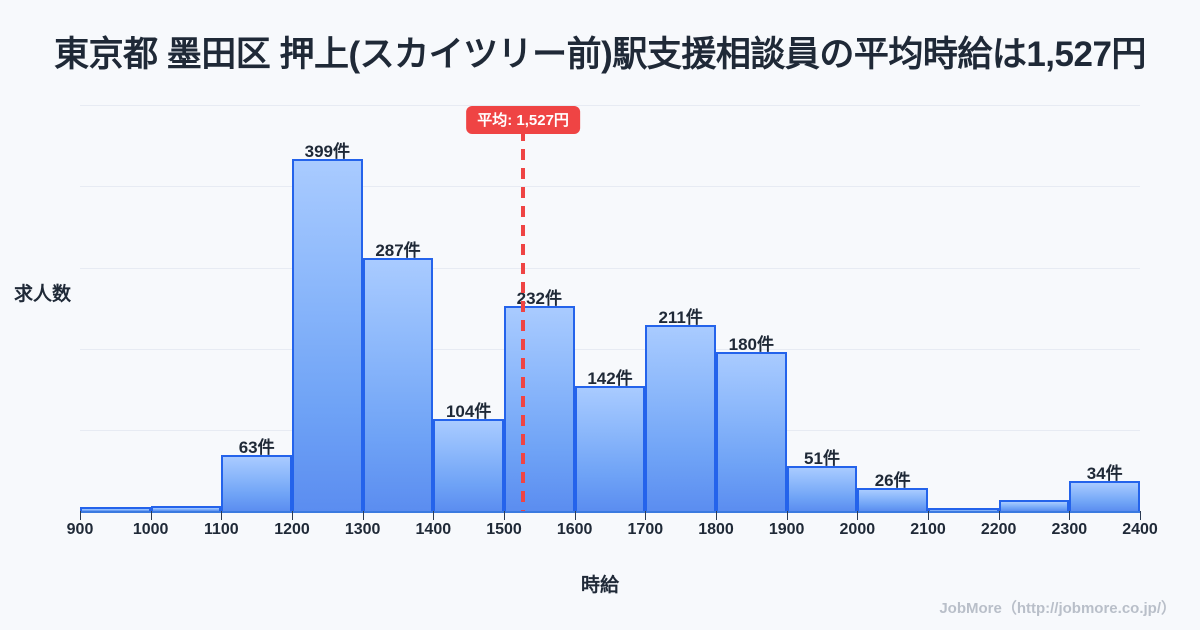  What do you see at coordinates (574, 529) in the screenshot?
I see `x-axis-tick-label: 1600` at bounding box center [574, 529].